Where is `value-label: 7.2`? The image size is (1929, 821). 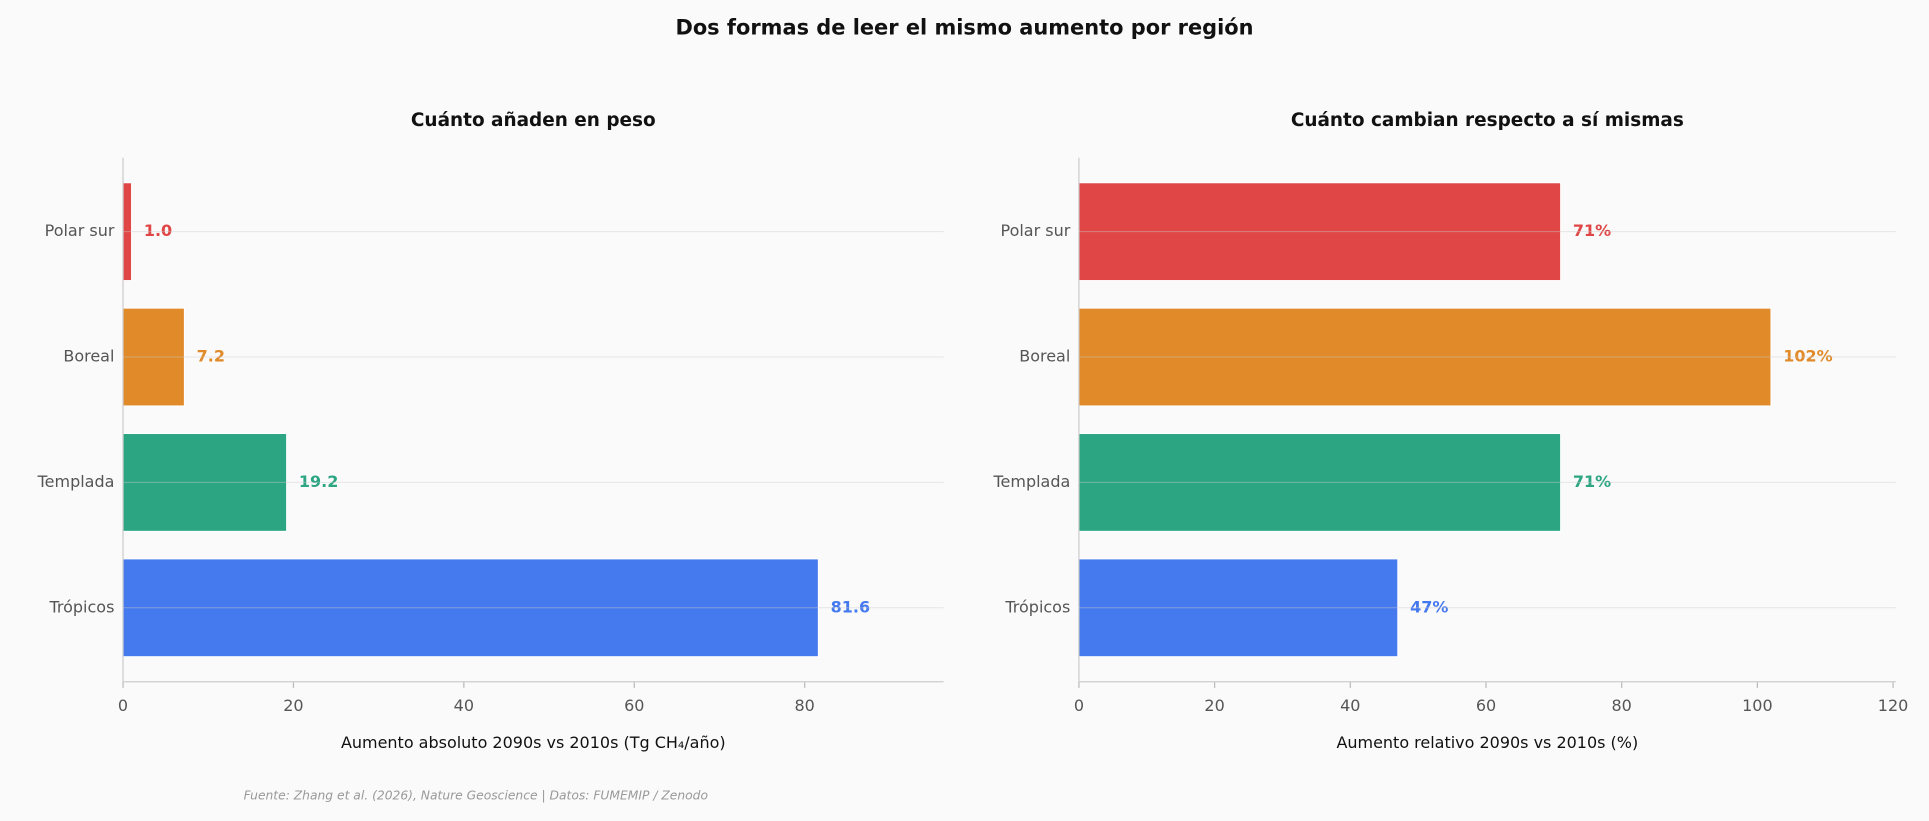
value-label: 7.2 is located at coordinates (211, 356).